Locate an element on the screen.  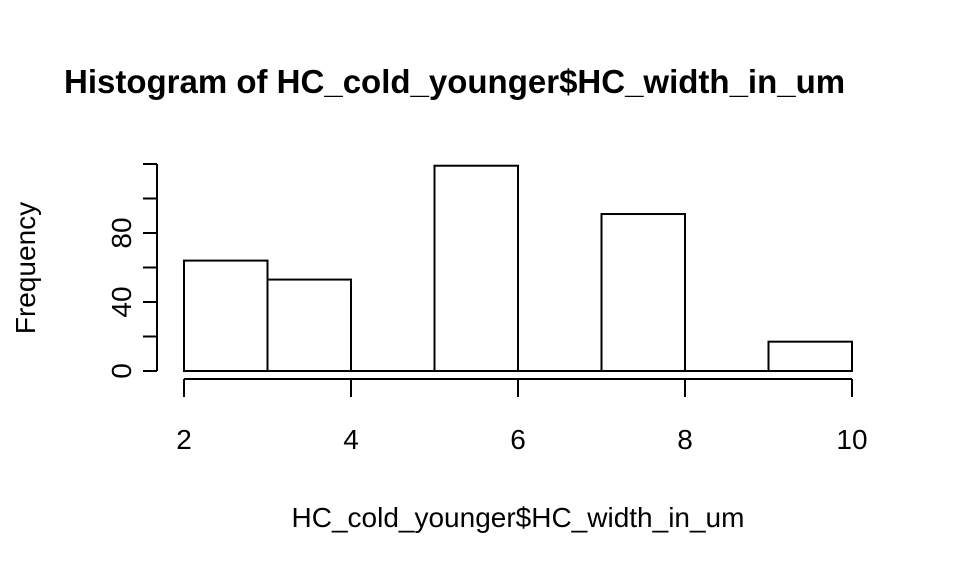
x-axis-title: HC_cold_younger$HC_width_in_um is located at coordinates (518, 517).